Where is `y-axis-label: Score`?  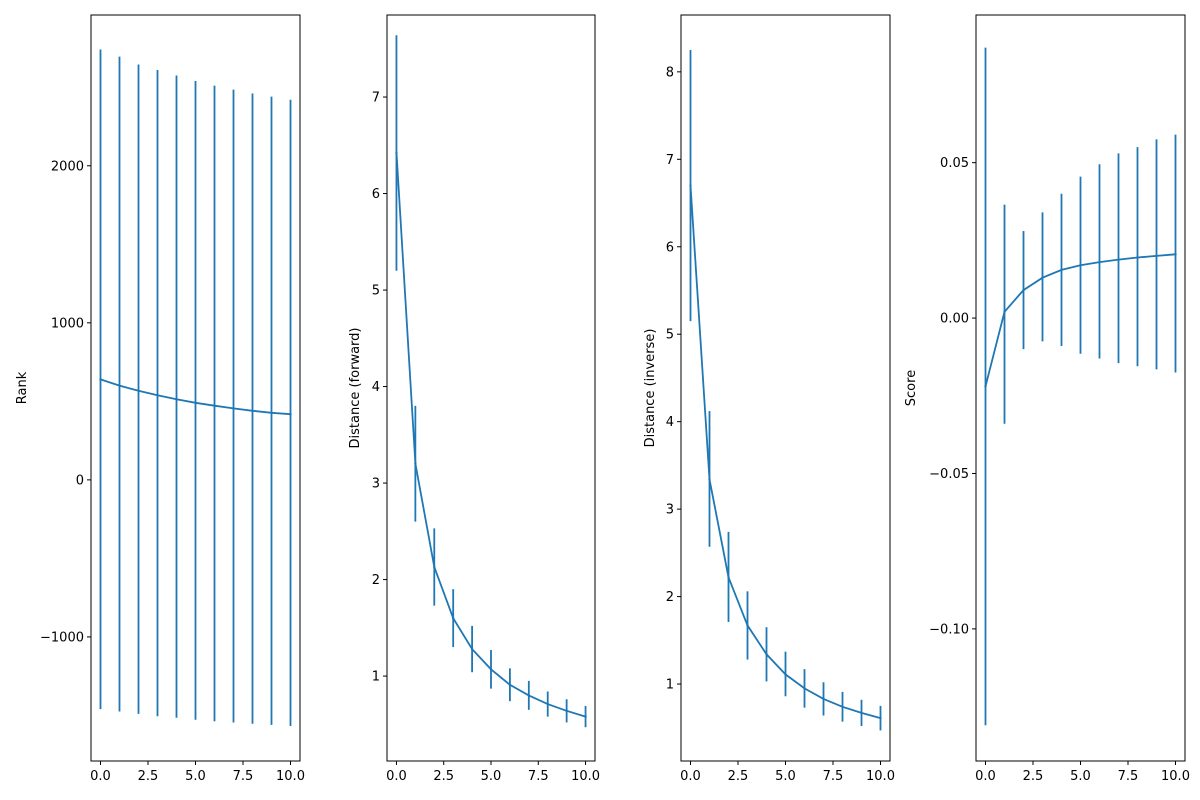
y-axis-label: Score is located at coordinates (911, 388).